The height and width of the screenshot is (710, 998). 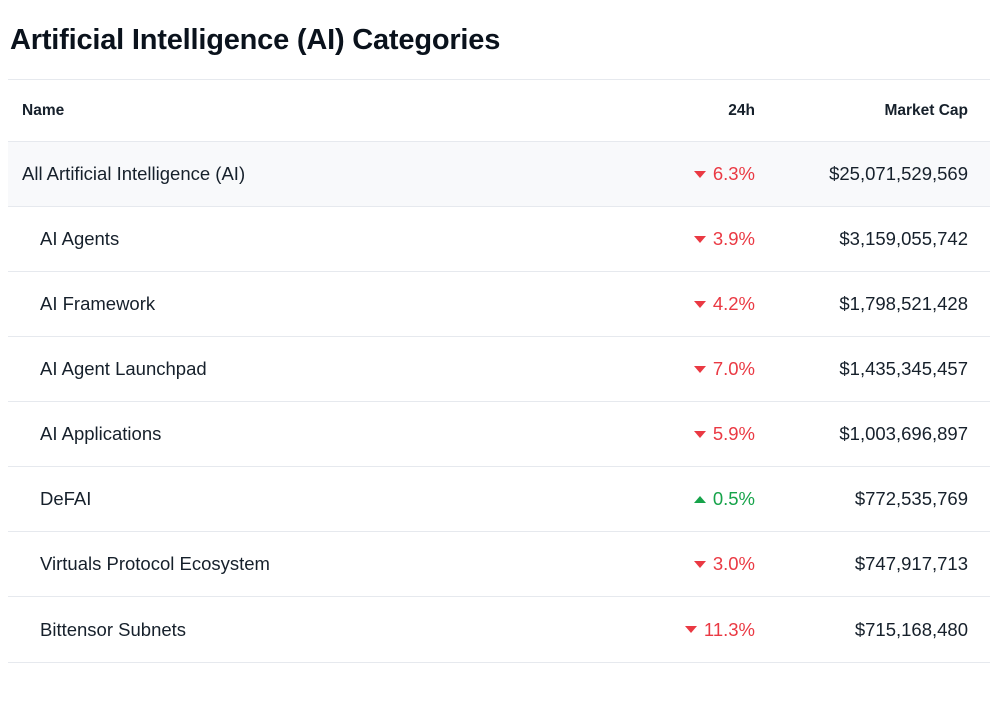 I want to click on market-cap-value: $715,168,480, so click(x=911, y=629).